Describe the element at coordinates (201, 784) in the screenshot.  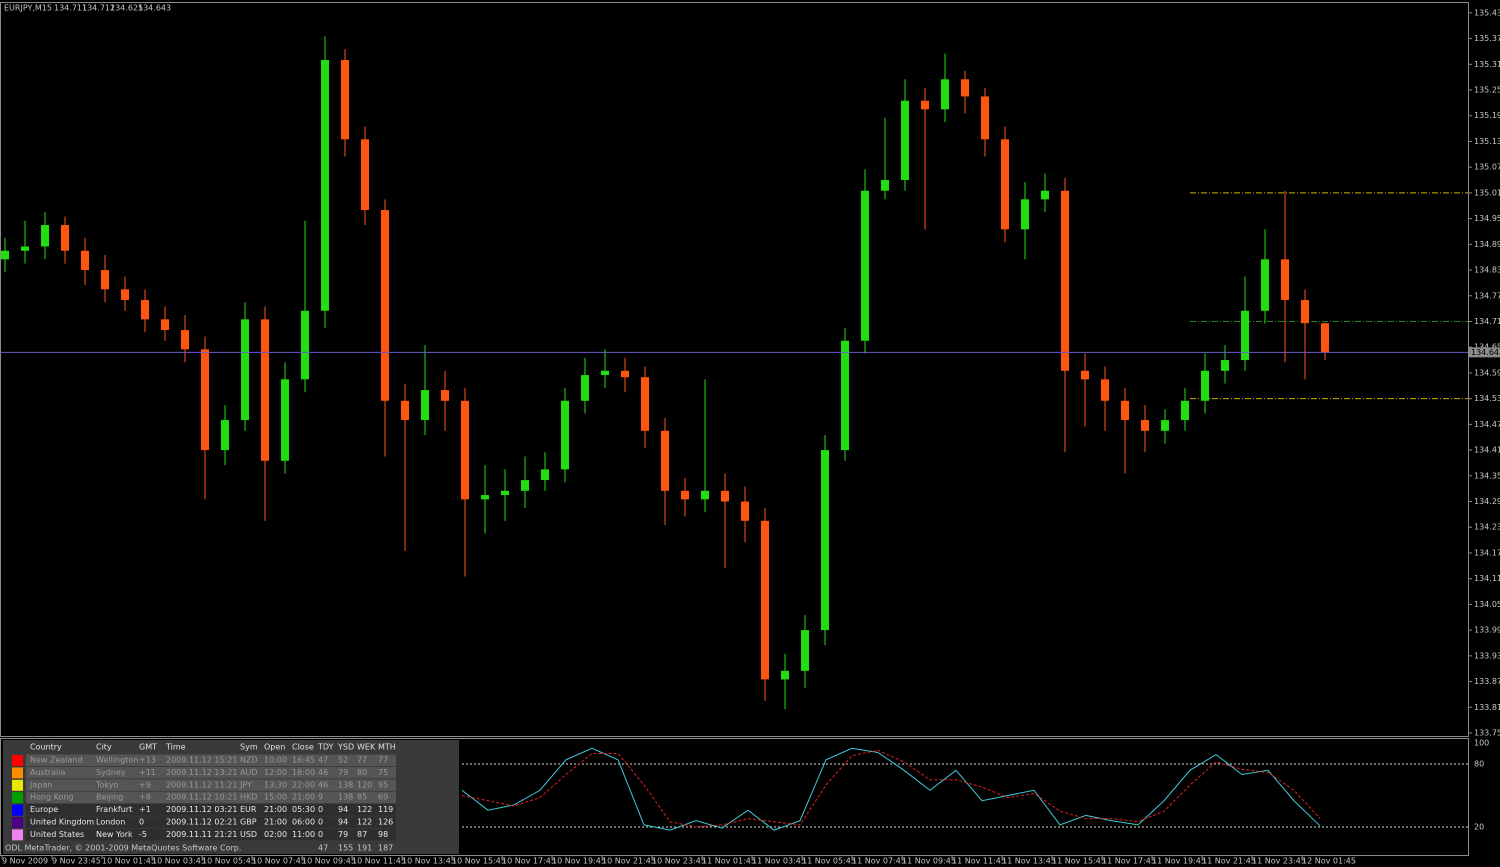
I see `table-cell: 2009.11.12 11:21` at that location.